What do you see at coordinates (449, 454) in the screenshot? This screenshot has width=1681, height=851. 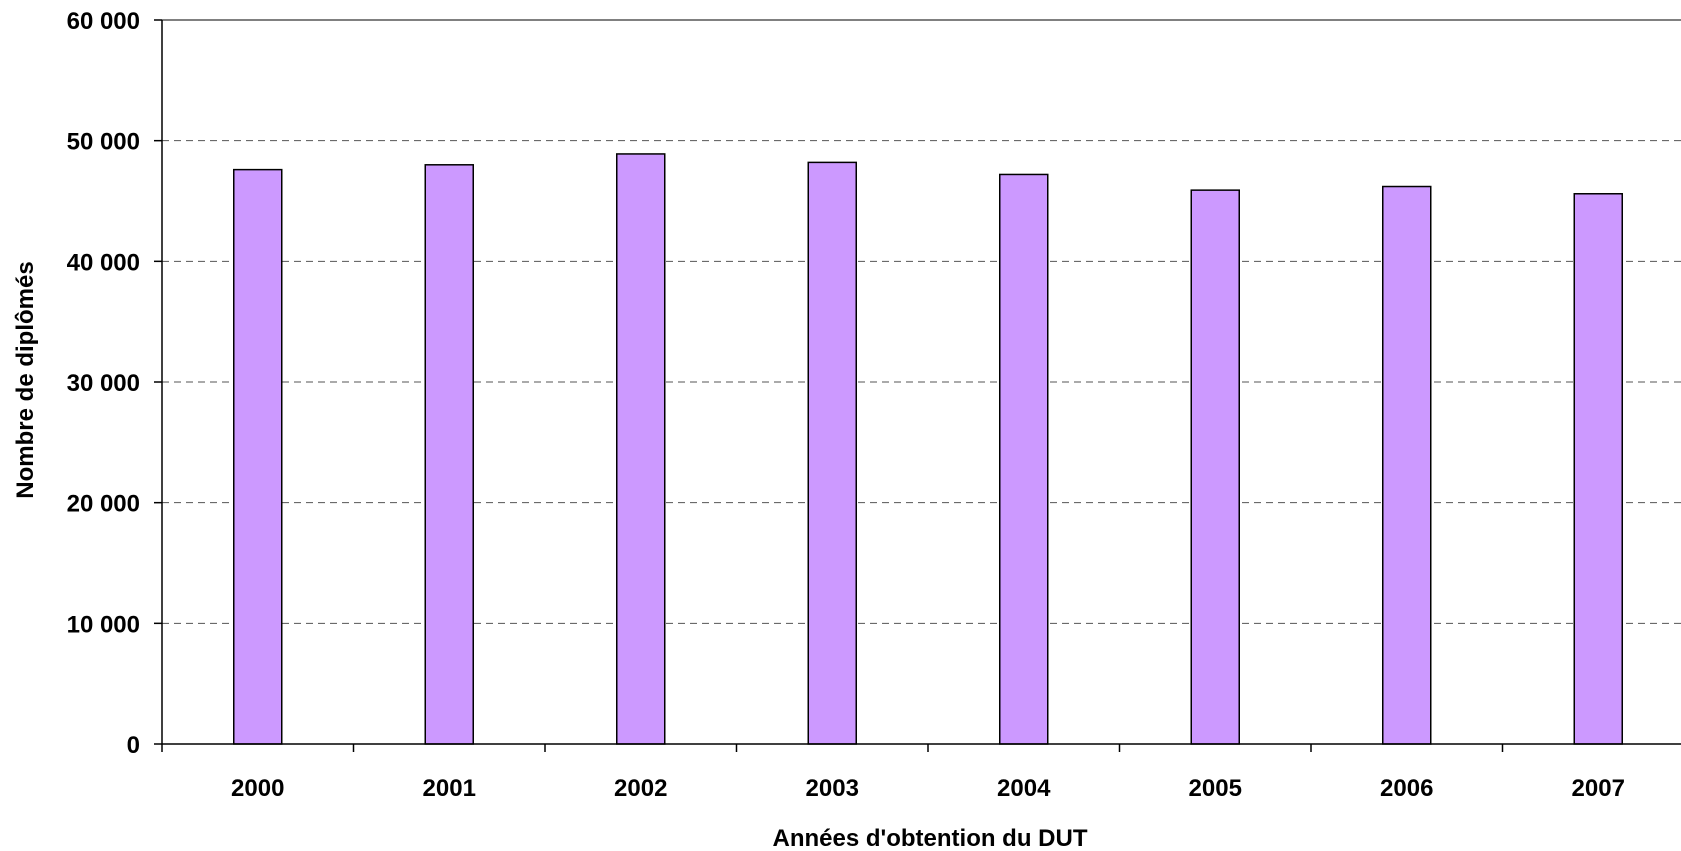 I see `bar-2001` at bounding box center [449, 454].